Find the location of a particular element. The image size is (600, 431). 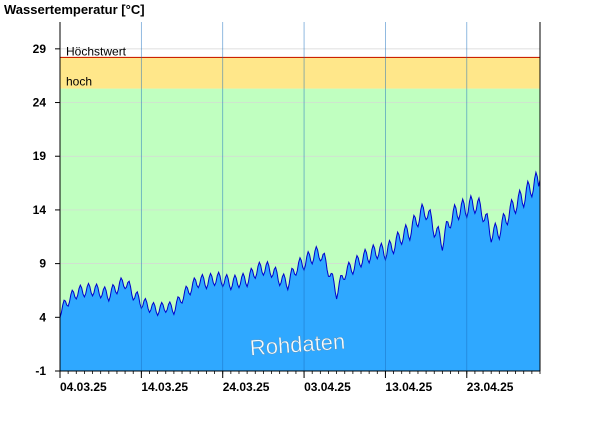

y-tick-label: 9 is located at coordinates (42, 264).